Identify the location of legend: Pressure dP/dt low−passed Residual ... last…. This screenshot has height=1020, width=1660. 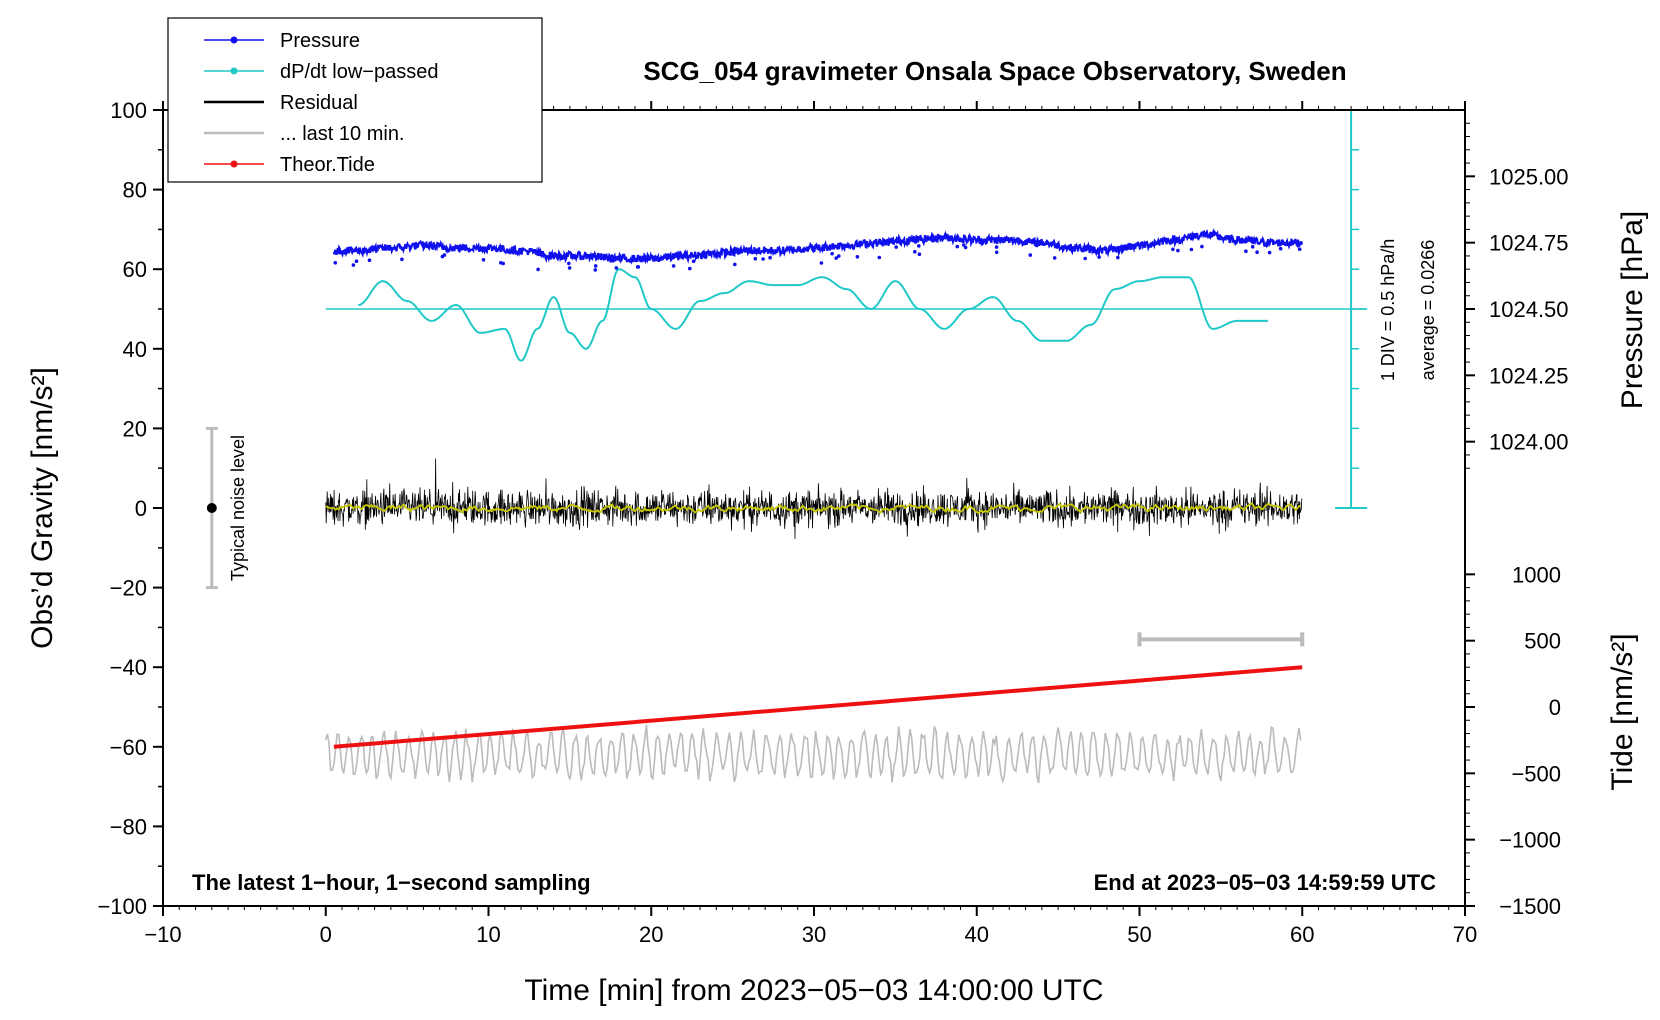
(355, 100).